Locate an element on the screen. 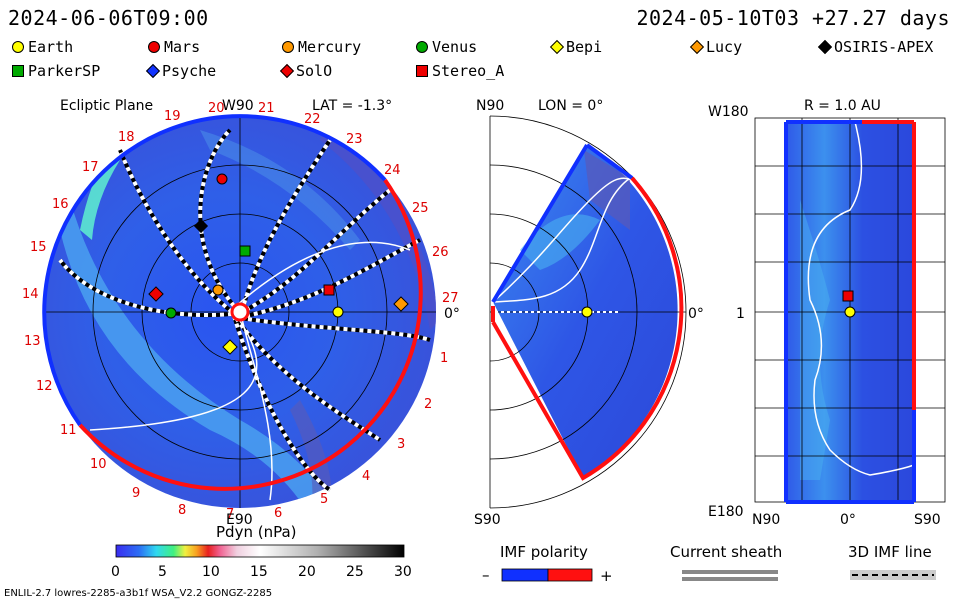  cb-tick-0: 0 is located at coordinates (115, 572).